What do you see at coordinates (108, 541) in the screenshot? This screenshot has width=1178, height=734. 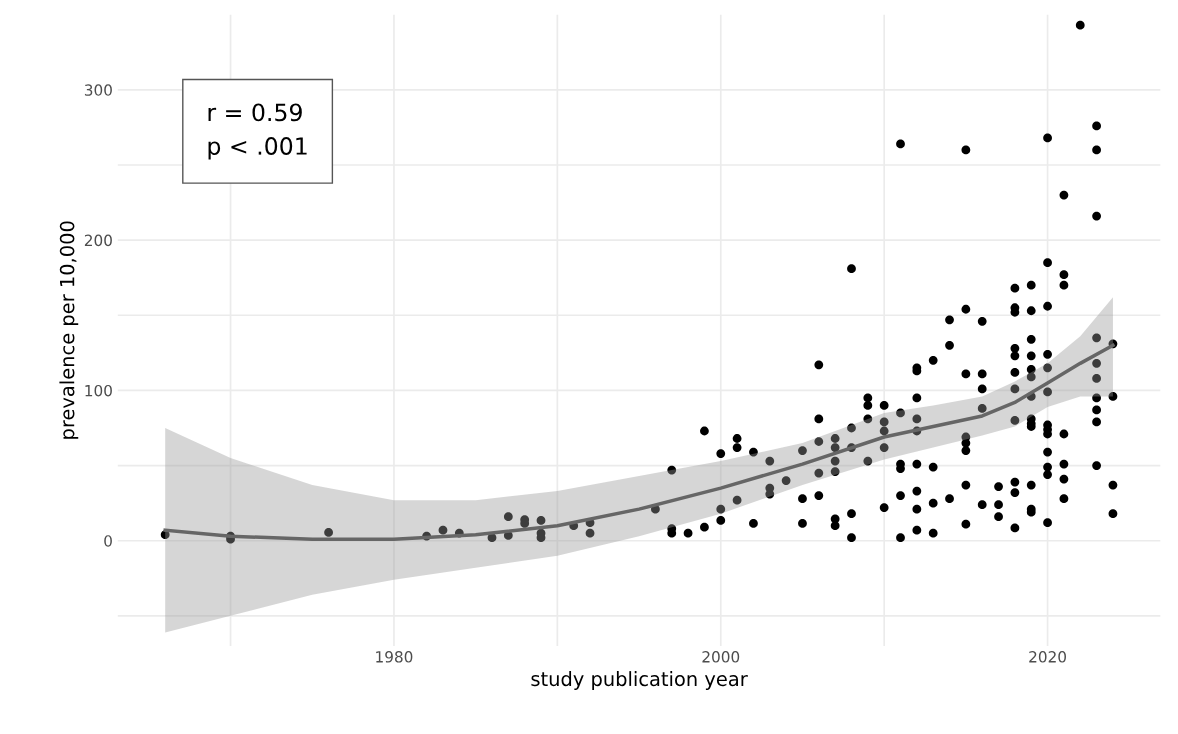 I see `y-tick-label: 0` at bounding box center [108, 541].